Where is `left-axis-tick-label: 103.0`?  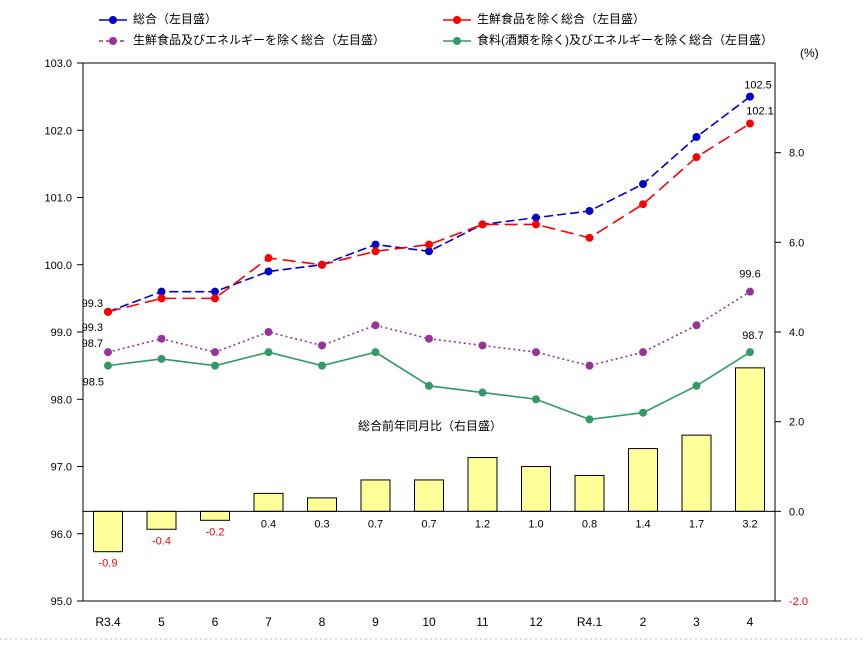 left-axis-tick-label: 103.0 is located at coordinates (58, 64).